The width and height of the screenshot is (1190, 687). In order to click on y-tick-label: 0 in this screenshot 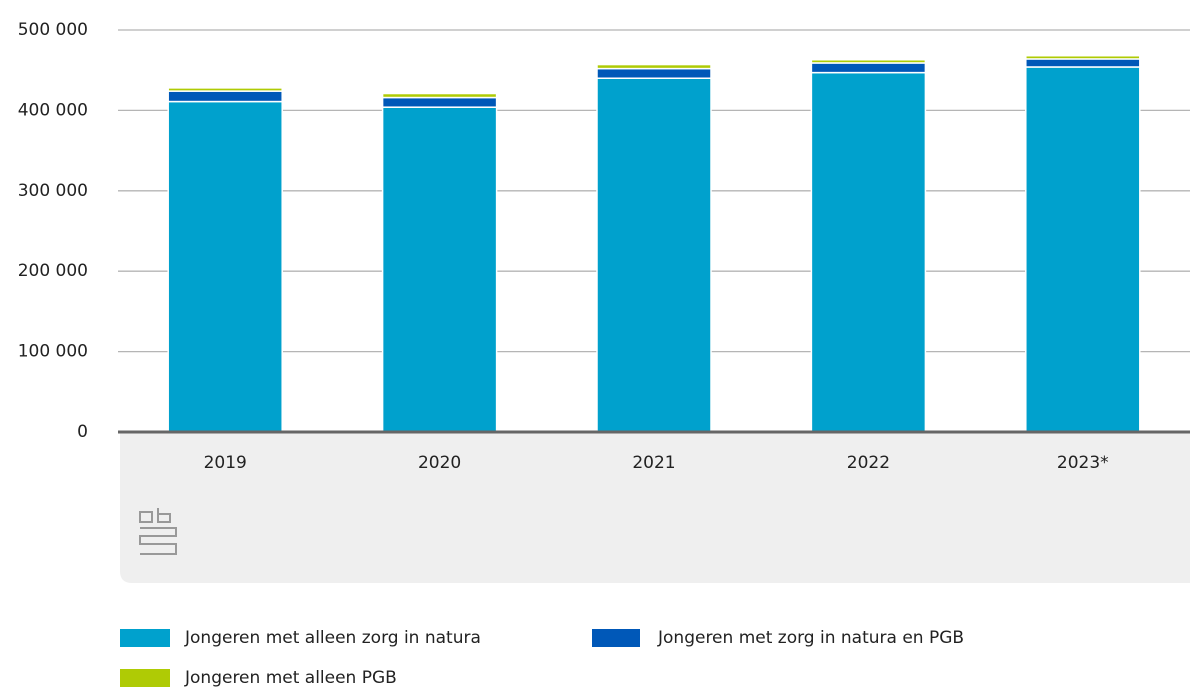, I will do `click(82, 432)`.